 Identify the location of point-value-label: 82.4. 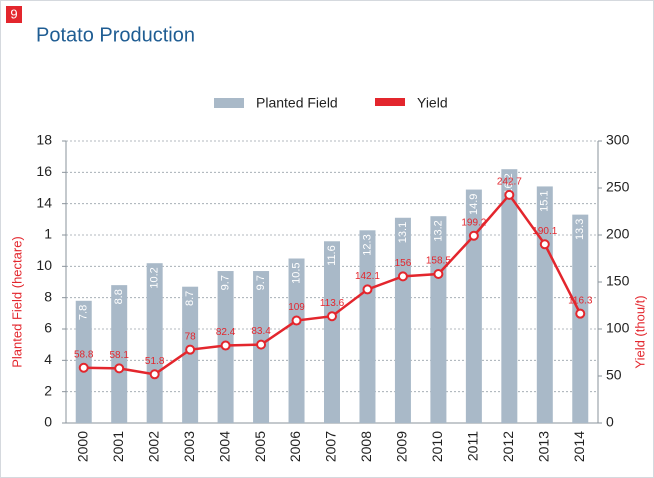
(226, 332).